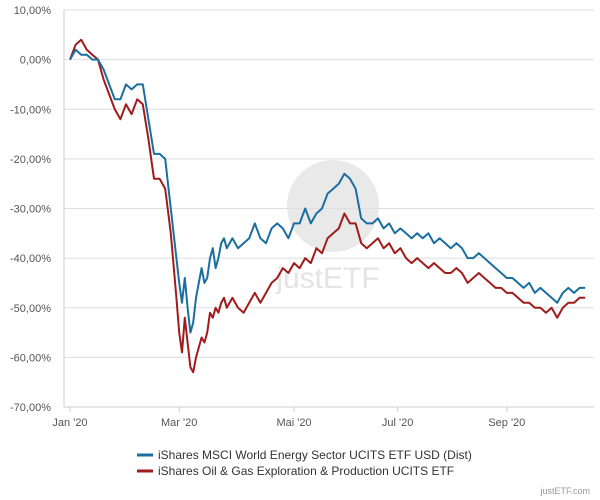  I want to click on y-tick-label: -10,00%, so click(30, 110).